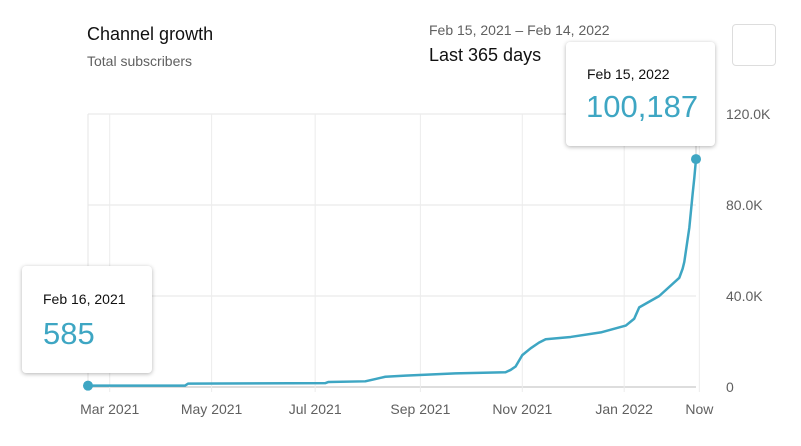  Describe the element at coordinates (754, 45) in the screenshot. I see `chart-menu-button` at that location.